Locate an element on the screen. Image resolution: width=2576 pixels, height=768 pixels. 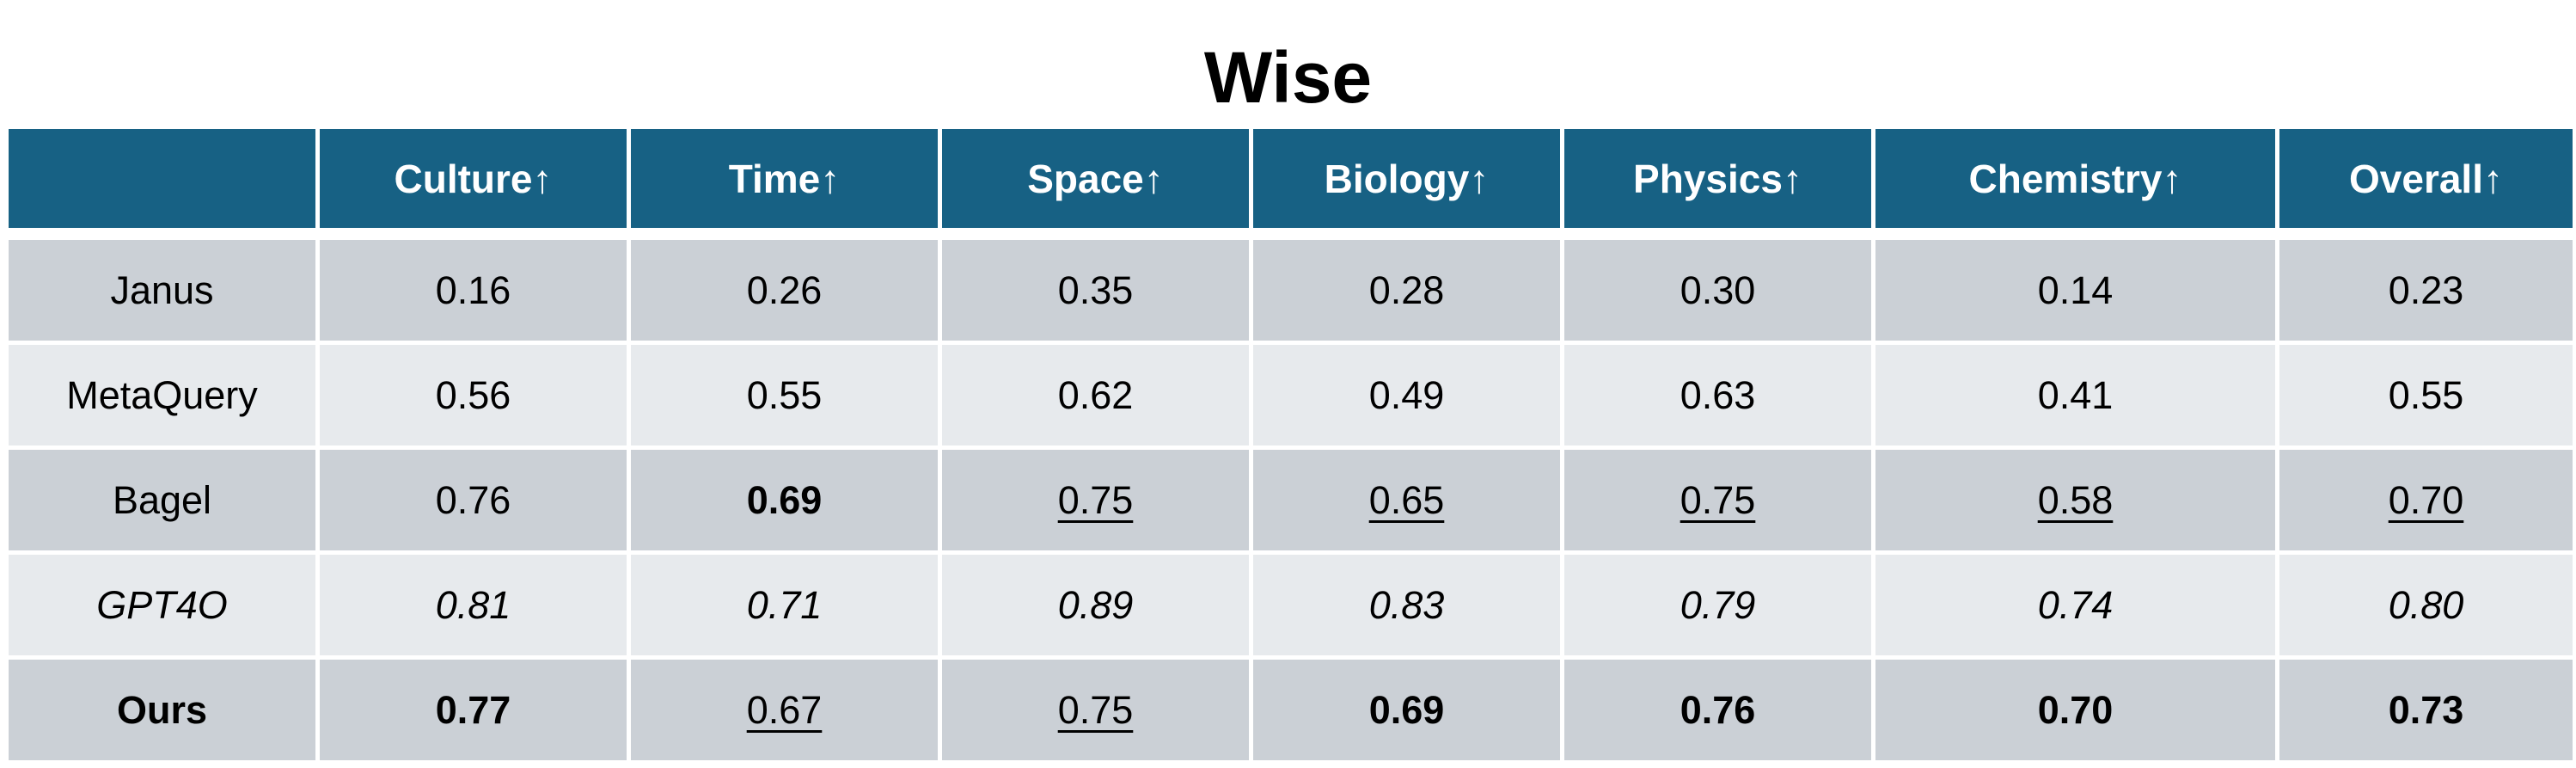
score-cell: 0.89 is located at coordinates (1095, 605).